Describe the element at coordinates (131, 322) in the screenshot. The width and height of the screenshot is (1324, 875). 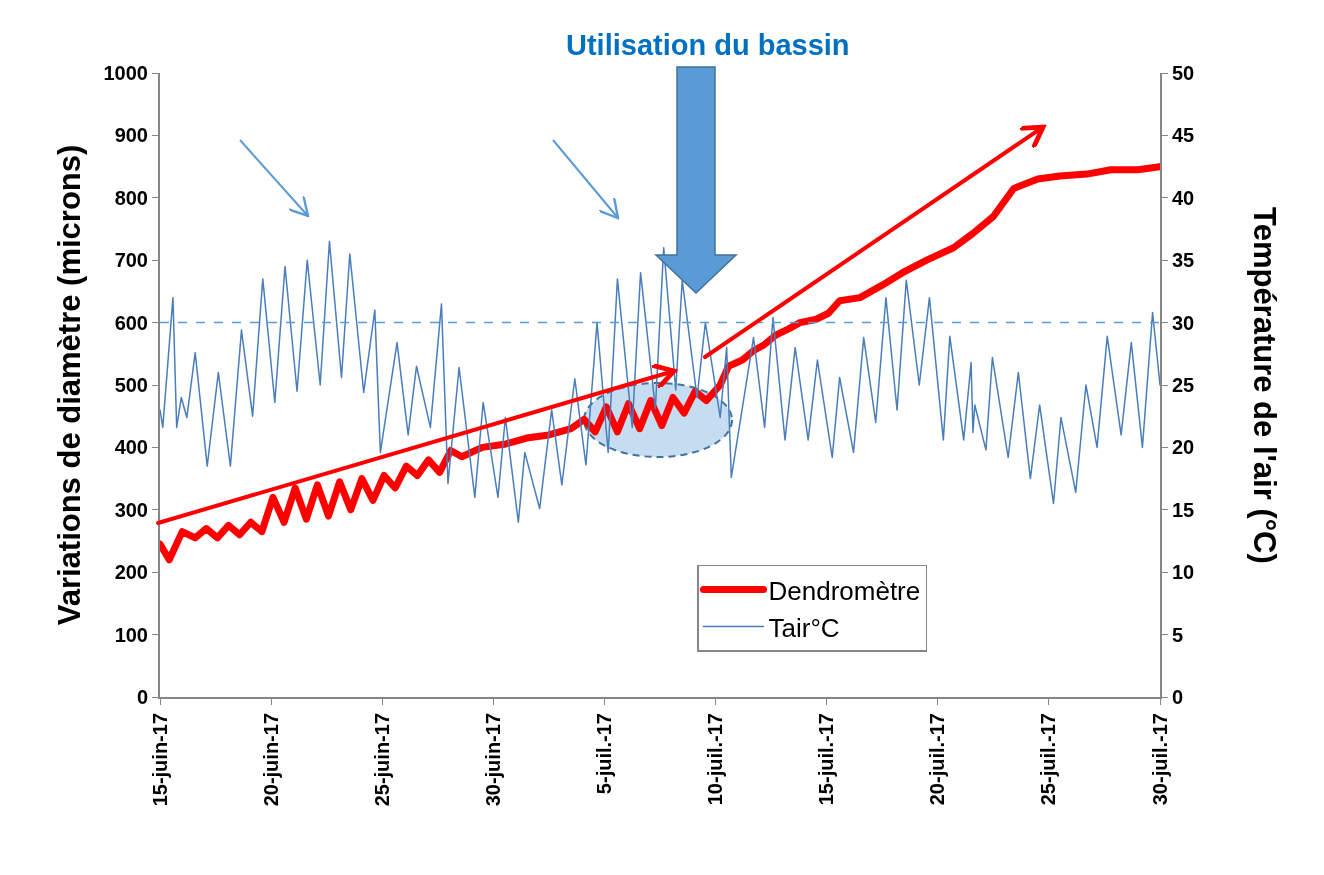
I see `y-tick-label: 600` at that location.